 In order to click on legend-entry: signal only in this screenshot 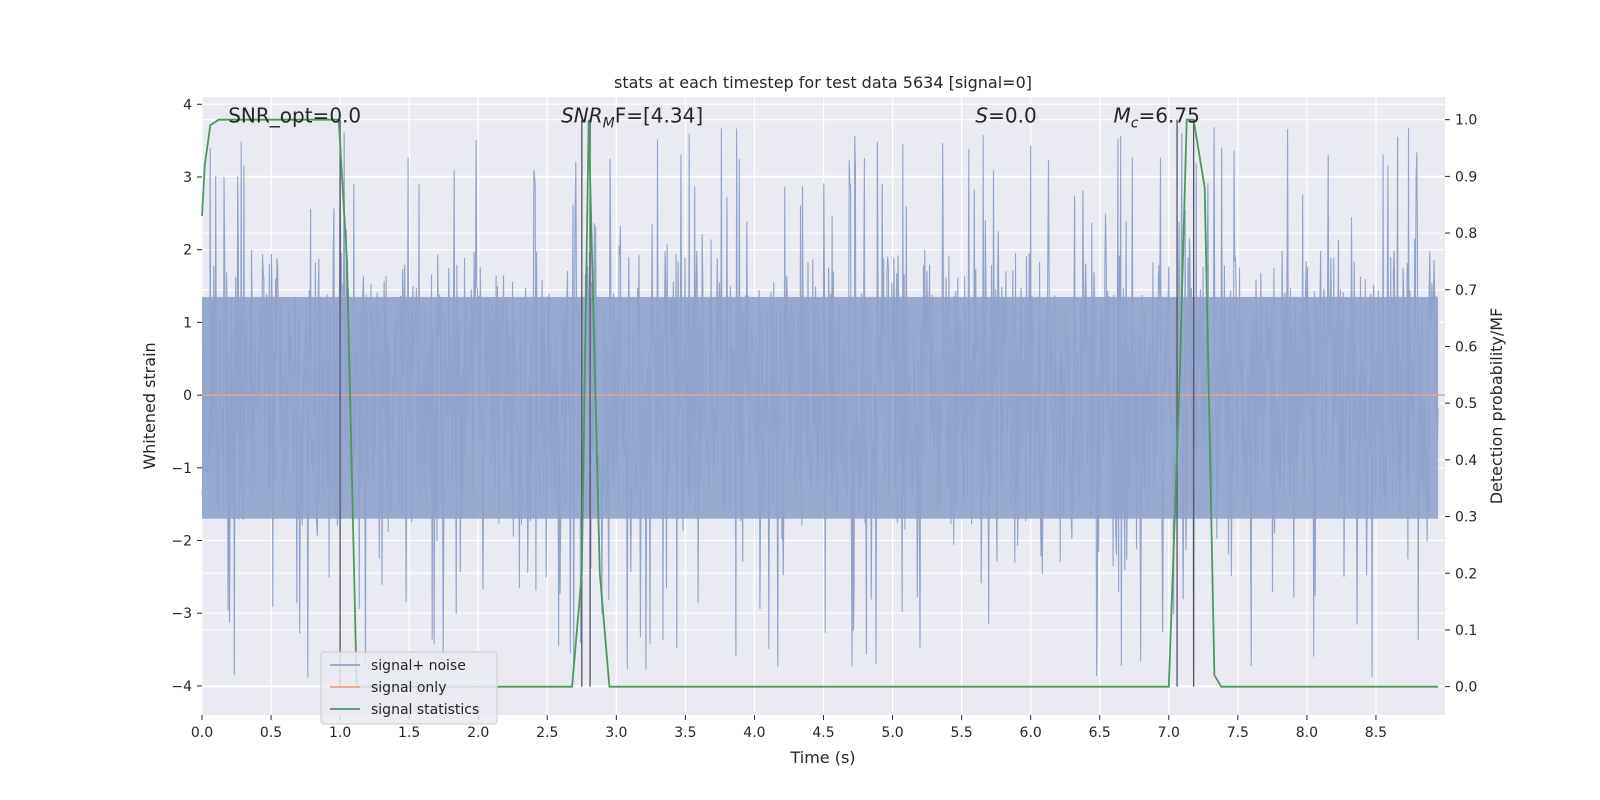, I will do `click(408, 688)`.